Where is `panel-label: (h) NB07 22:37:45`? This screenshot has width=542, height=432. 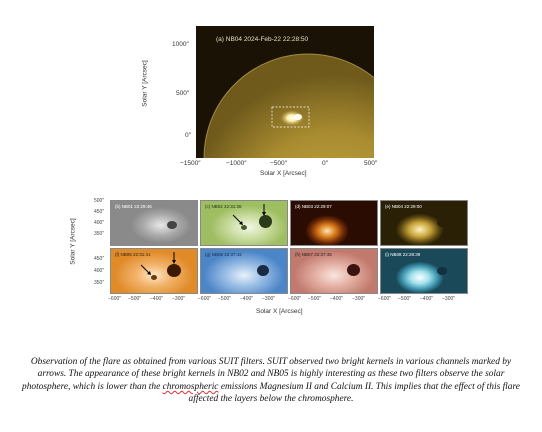 panel-label: (h) NB07 22:37:45 is located at coordinates (313, 254).